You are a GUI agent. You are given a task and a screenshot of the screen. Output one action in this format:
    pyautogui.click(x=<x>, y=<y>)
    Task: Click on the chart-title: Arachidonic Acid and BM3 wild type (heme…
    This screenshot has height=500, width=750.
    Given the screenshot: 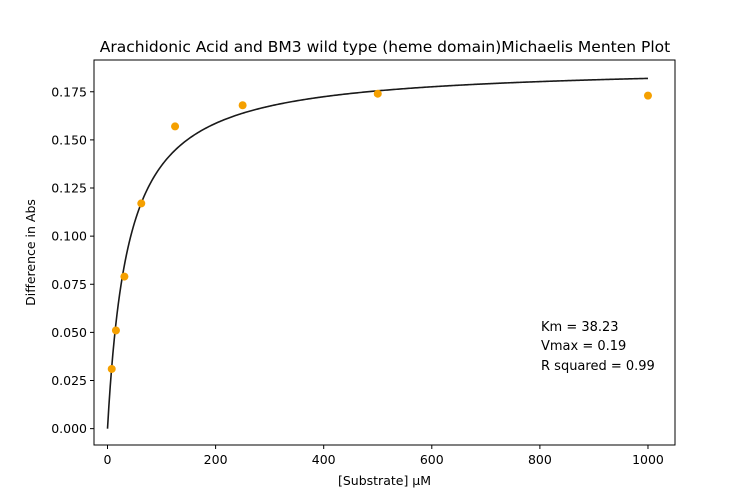 What is the action you would take?
    pyautogui.click(x=385, y=47)
    